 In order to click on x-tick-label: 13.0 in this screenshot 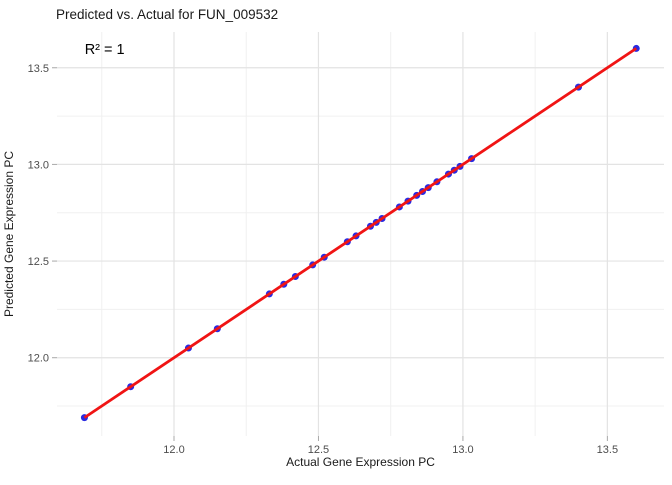, I will do `click(462, 450)`.